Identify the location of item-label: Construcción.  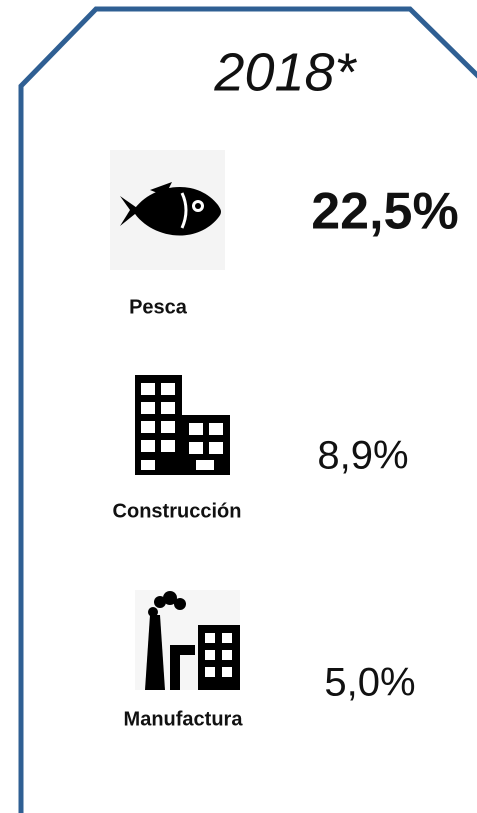
(177, 511).